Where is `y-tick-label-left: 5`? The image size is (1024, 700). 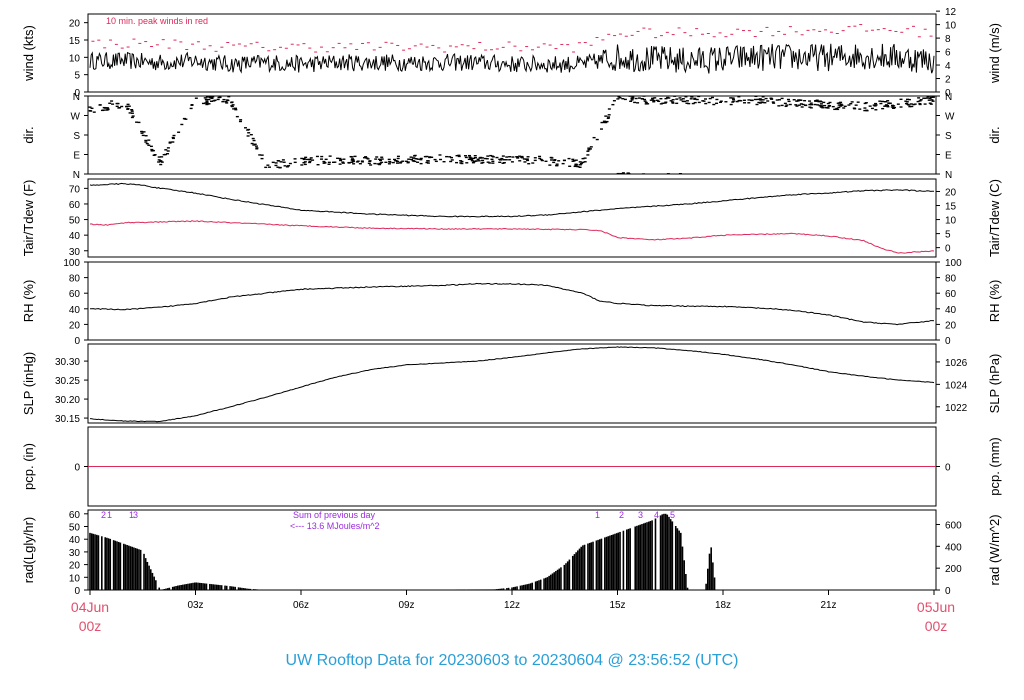 y-tick-label-left: 5 is located at coordinates (77, 76).